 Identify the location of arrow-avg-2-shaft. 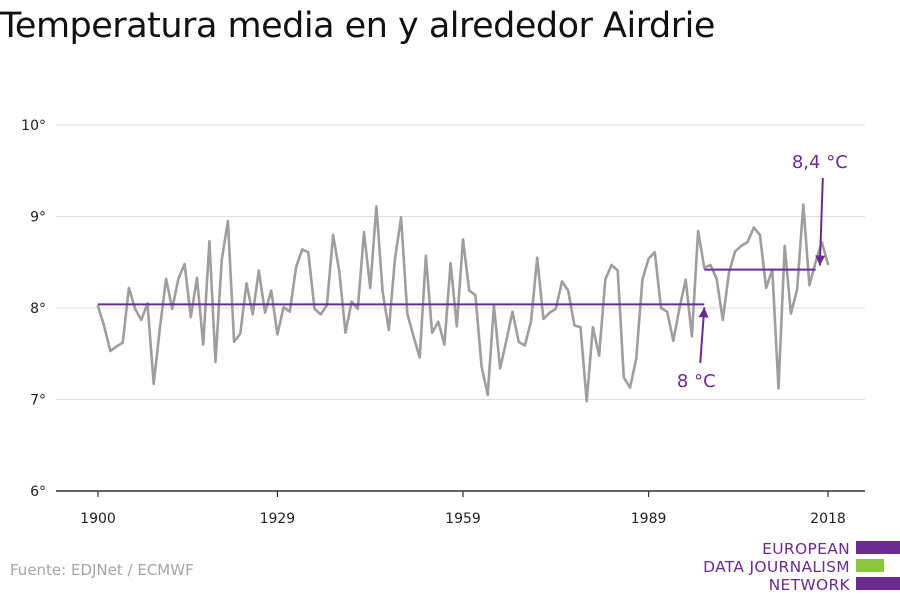
(821, 221).